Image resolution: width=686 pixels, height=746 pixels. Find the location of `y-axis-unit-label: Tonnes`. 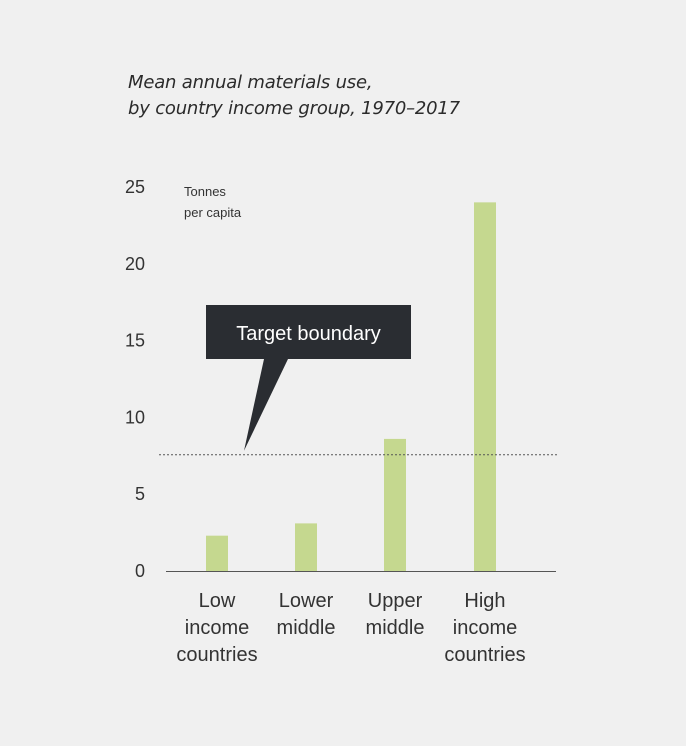

y-axis-unit-label: Tonnes is located at coordinates (205, 191).